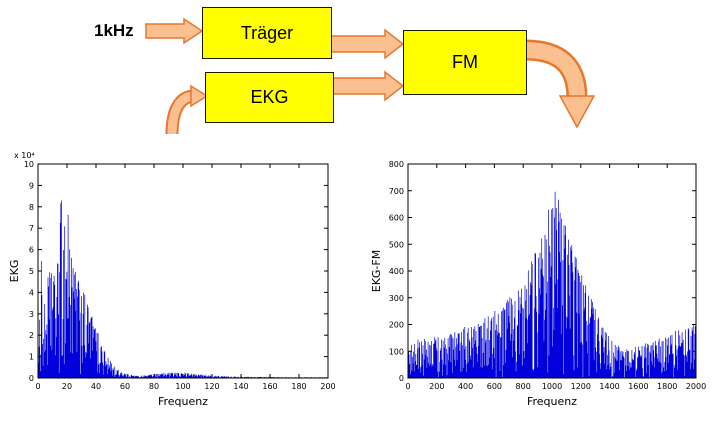 This screenshot has width=714, height=425. I want to click on y-axis-label: EKG-FM, so click(376, 271).